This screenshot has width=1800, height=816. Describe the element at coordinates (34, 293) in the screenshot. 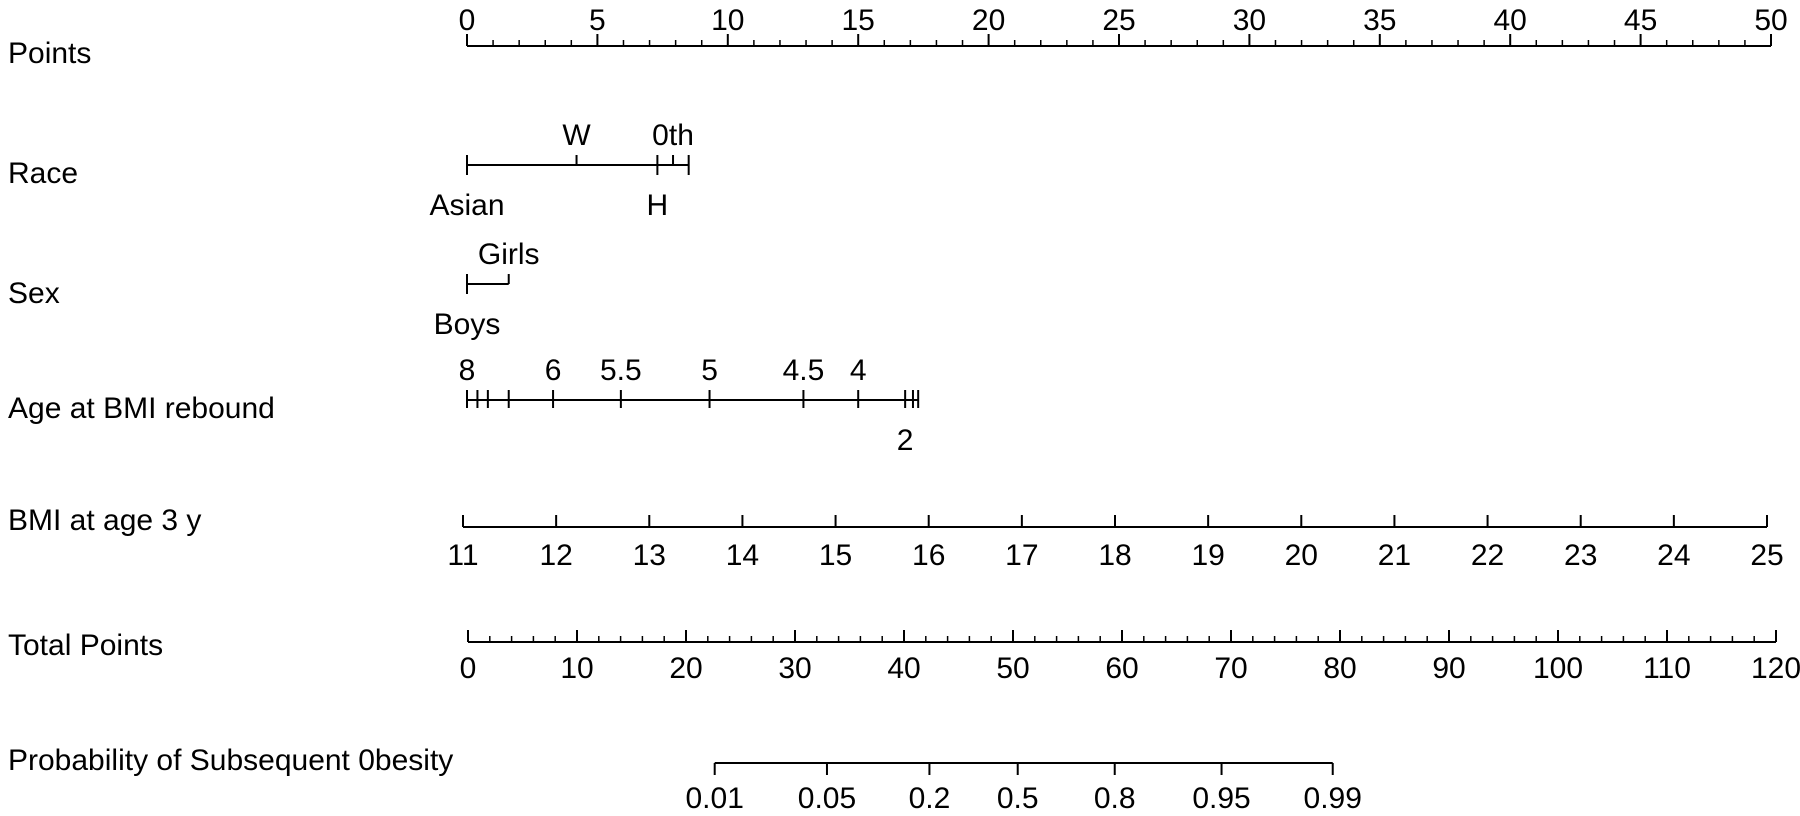

I see `sex-row-label: Sex` at that location.